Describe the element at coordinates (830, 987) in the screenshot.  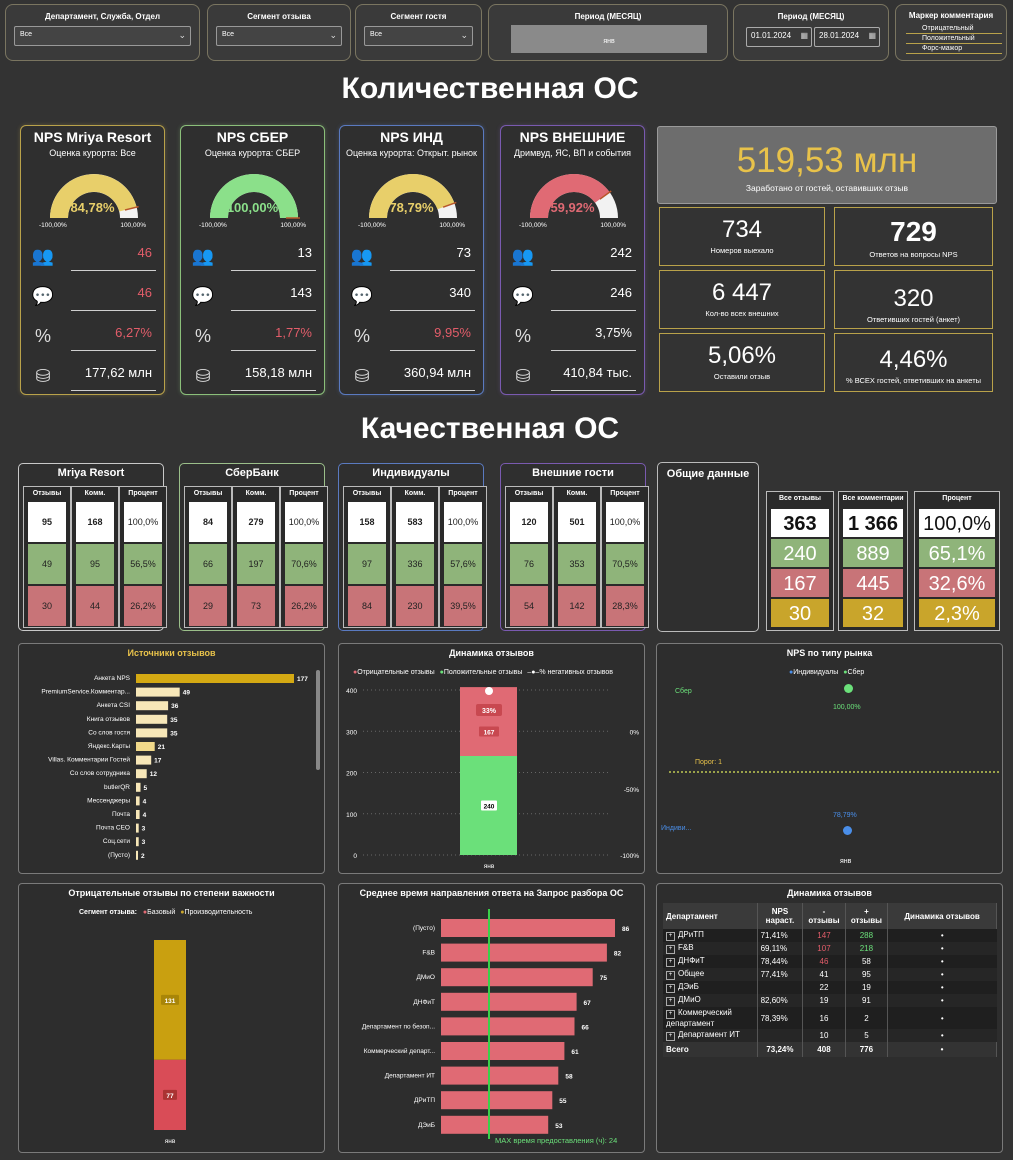
I see `table-row: + ДЭиБ 22 19 •` at that location.